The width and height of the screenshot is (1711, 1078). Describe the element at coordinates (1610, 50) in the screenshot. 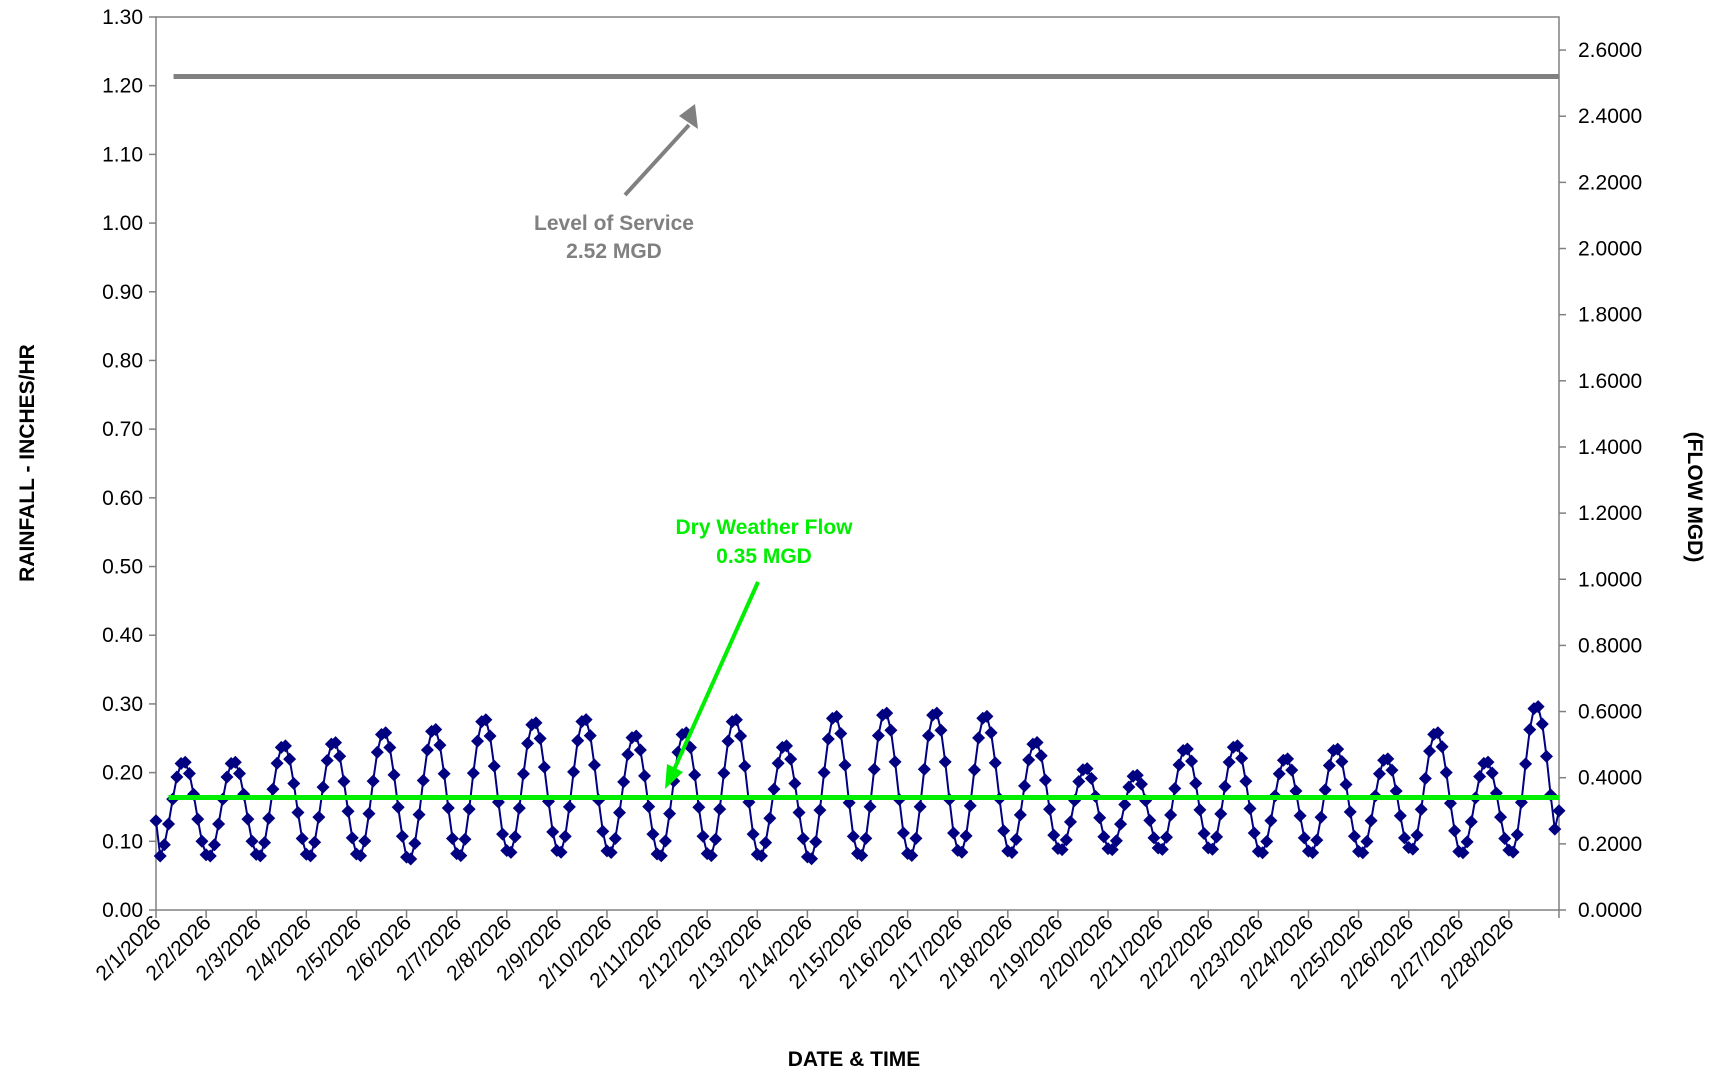

I see `right-tick-label: 2.6000` at that location.